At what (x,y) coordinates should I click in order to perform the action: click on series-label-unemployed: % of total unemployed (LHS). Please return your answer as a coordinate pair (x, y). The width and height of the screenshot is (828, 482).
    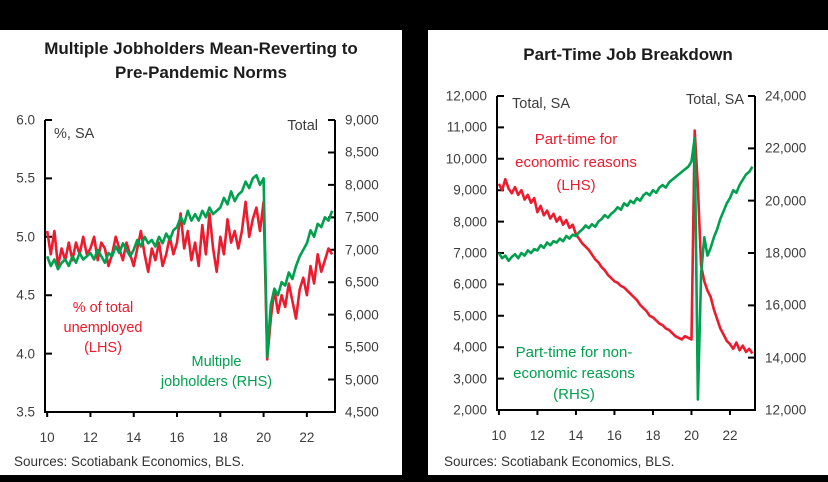
    Looking at the image, I should click on (103, 328).